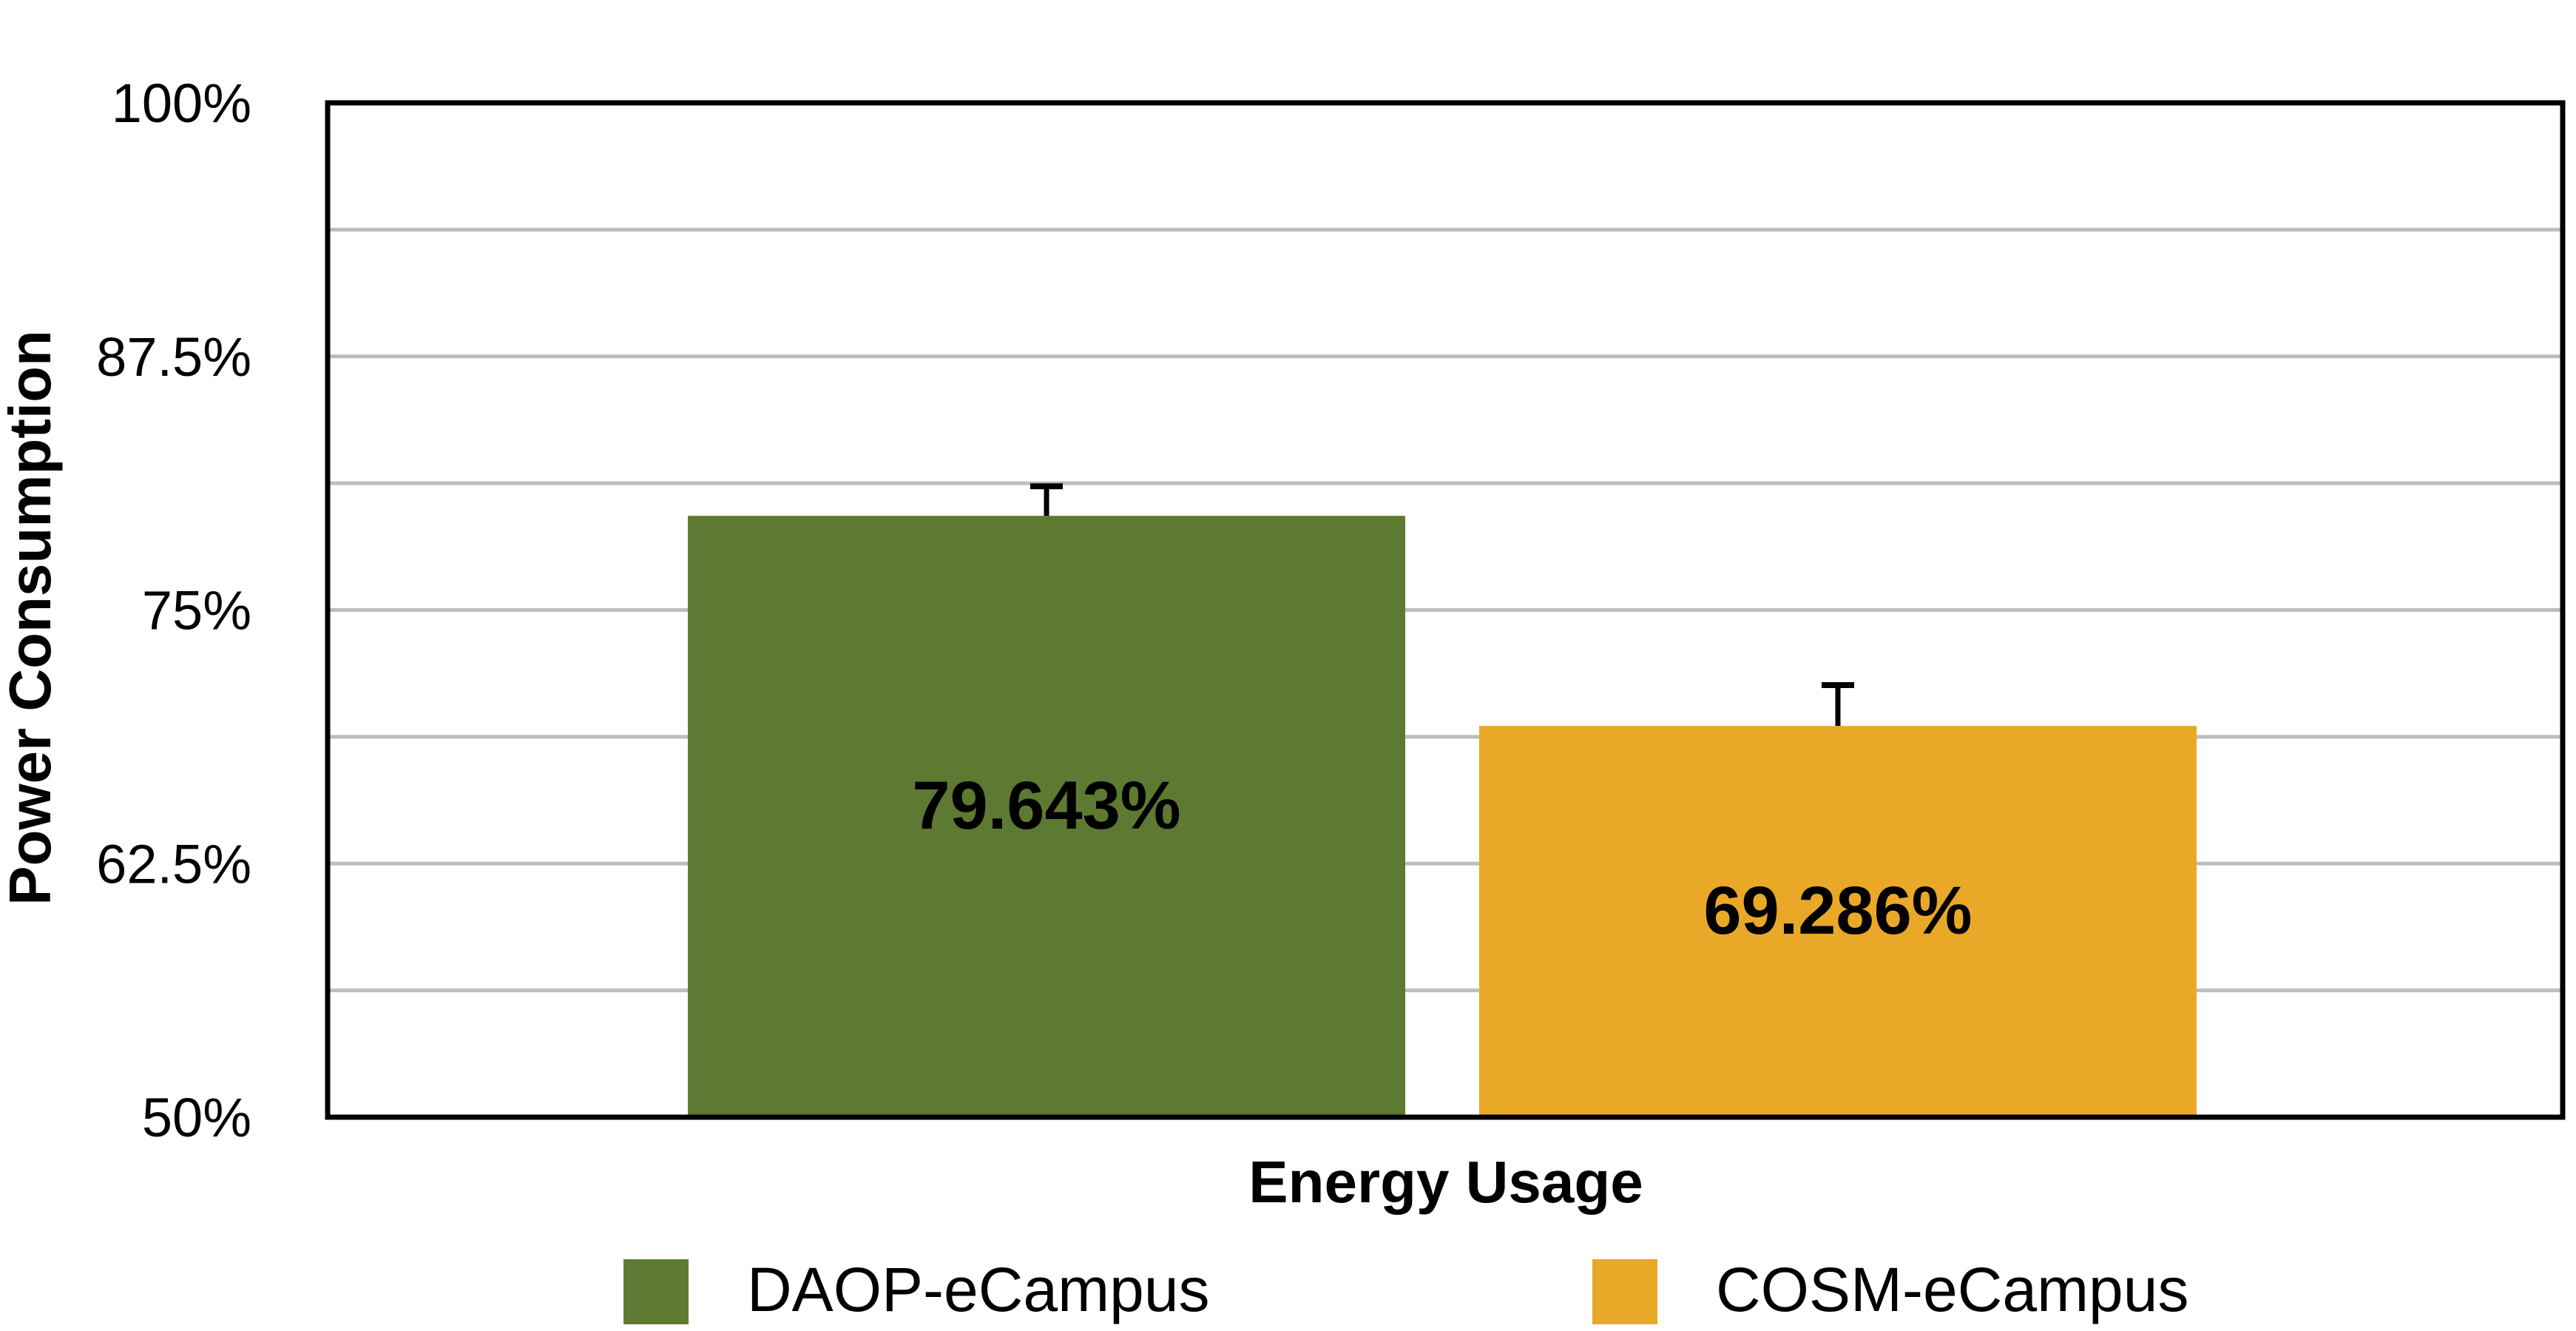  What do you see at coordinates (1405, 1289) in the screenshot?
I see `legend: DAOP-eCampus COSM-eCampus` at bounding box center [1405, 1289].